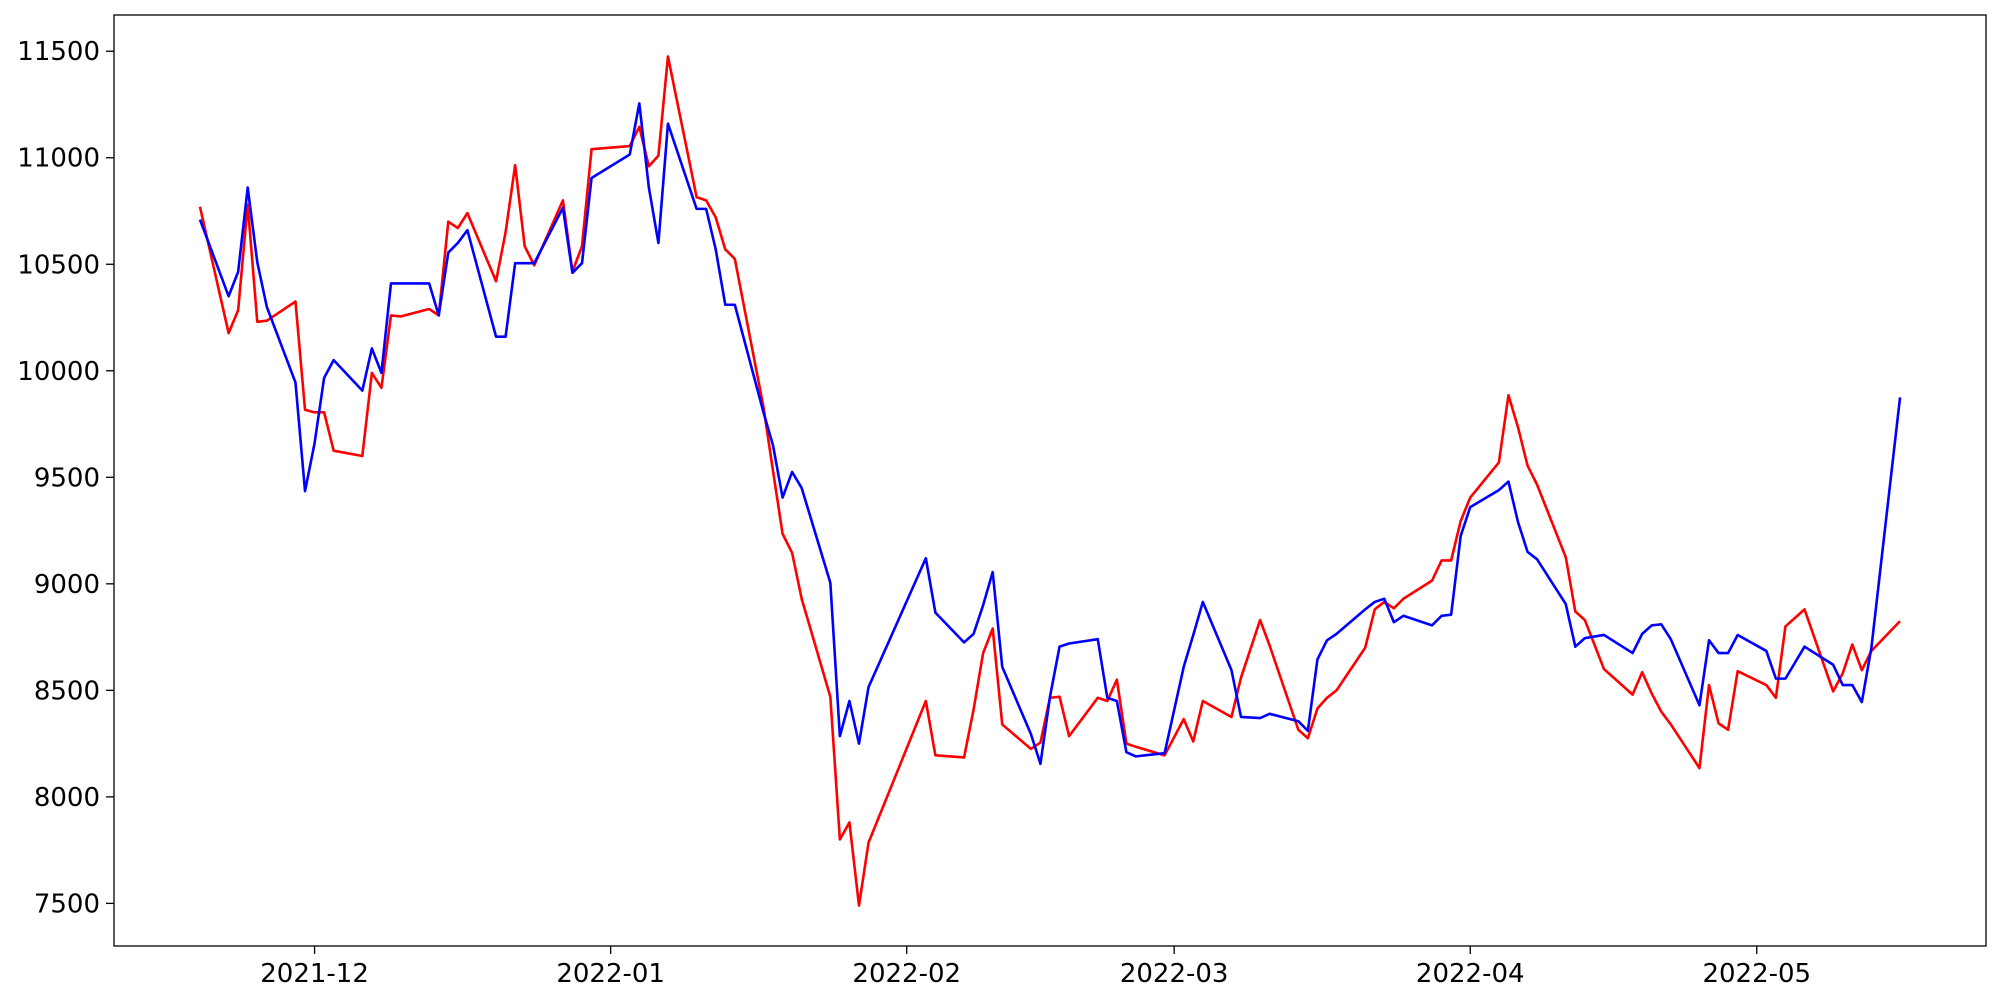 This screenshot has height=1000, width=2000. What do you see at coordinates (58, 265) in the screenshot?
I see `y-tick-label: 10500` at bounding box center [58, 265].